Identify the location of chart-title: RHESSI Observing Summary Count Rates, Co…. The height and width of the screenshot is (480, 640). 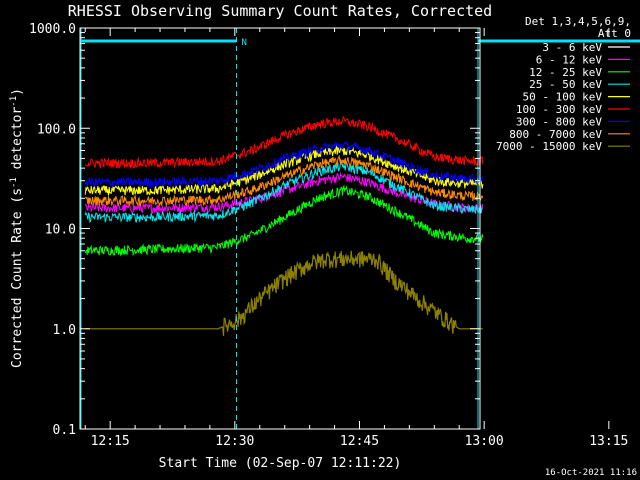
(280, 11).